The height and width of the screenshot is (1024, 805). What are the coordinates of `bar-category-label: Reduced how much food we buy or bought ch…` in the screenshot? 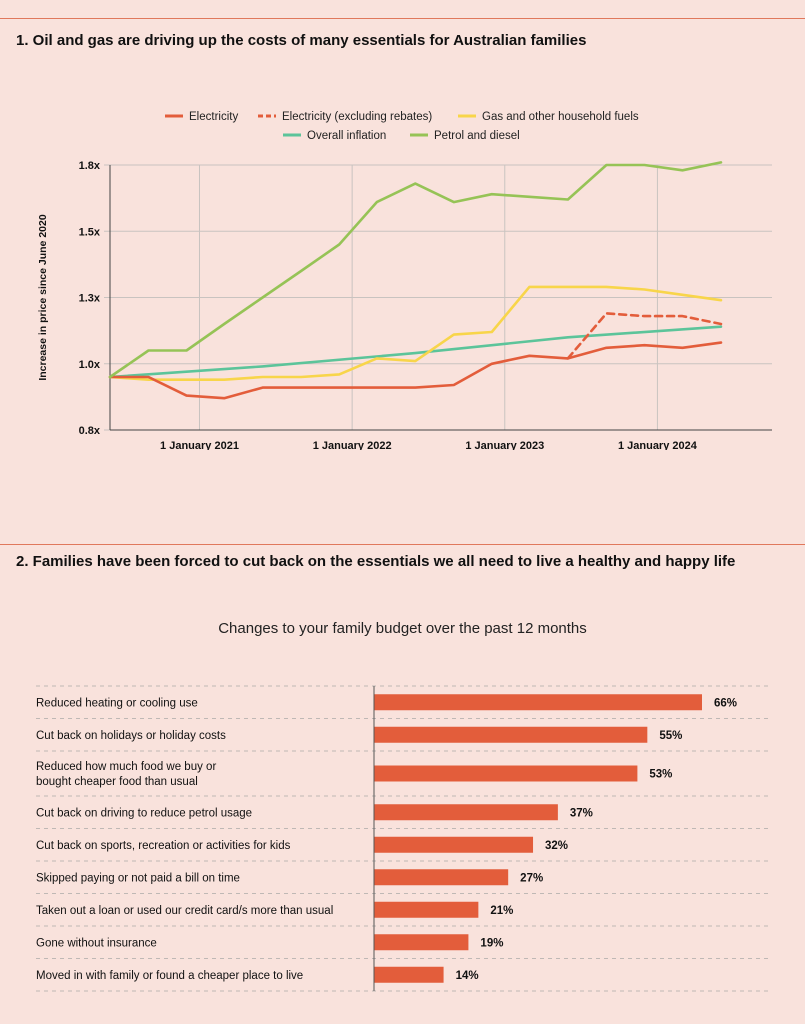 It's located at (126, 774).